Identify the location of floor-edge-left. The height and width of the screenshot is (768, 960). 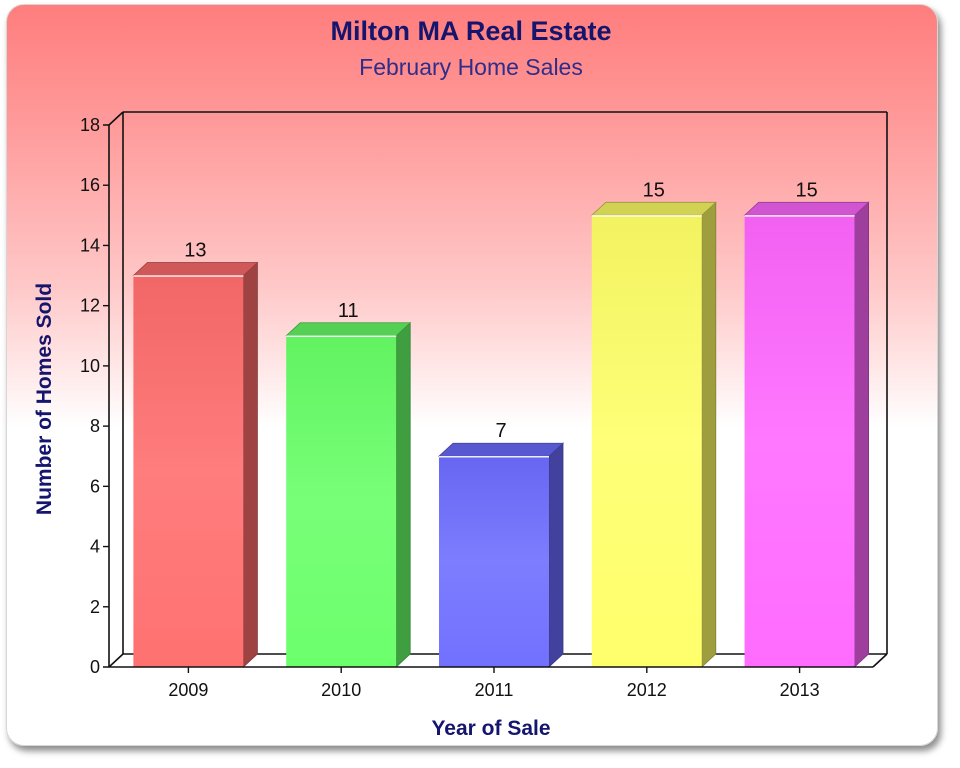
(116, 660).